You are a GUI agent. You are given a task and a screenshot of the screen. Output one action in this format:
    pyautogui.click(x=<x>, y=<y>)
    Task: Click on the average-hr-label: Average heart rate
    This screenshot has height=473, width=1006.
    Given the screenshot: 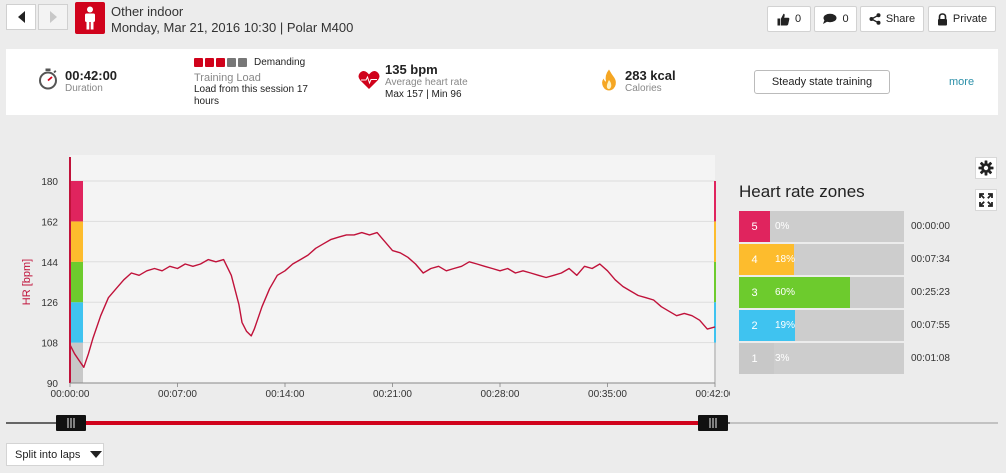 What is the action you would take?
    pyautogui.click(x=426, y=82)
    